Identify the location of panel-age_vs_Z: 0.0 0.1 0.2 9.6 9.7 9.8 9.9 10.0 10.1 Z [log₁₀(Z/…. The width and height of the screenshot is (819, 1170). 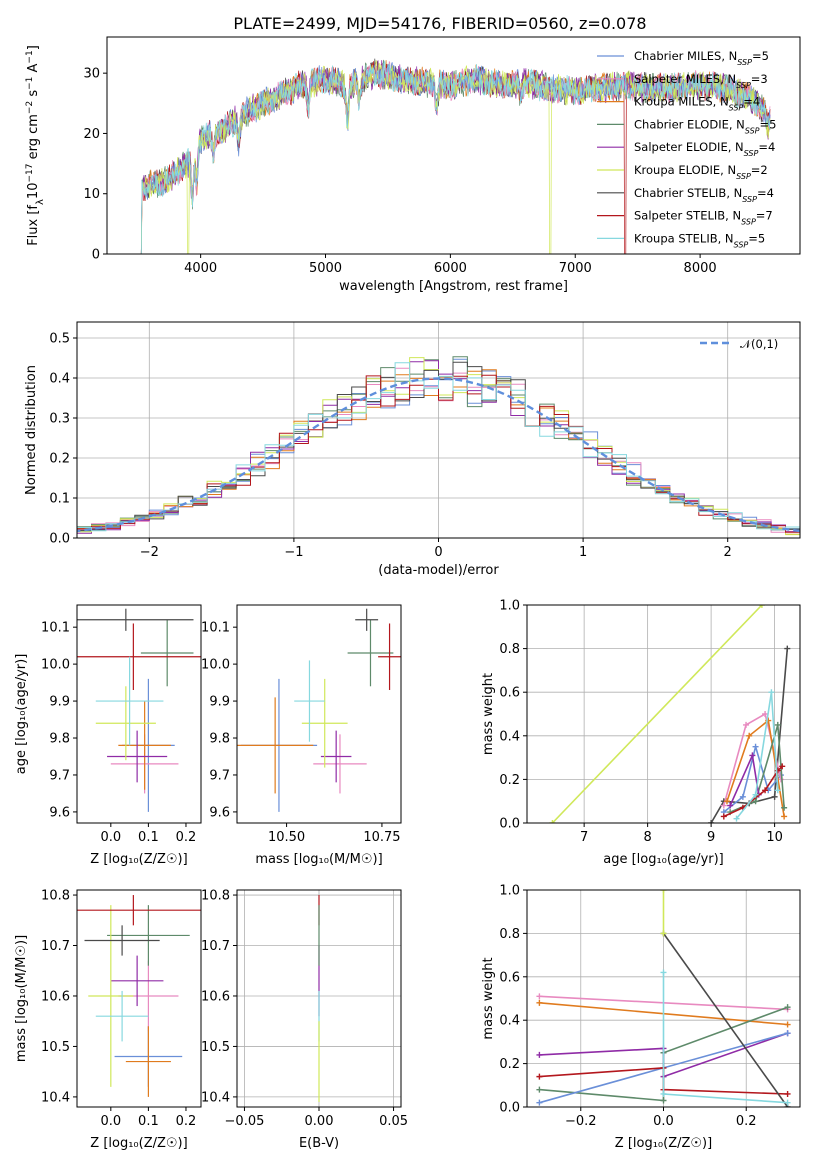
(108, 735).